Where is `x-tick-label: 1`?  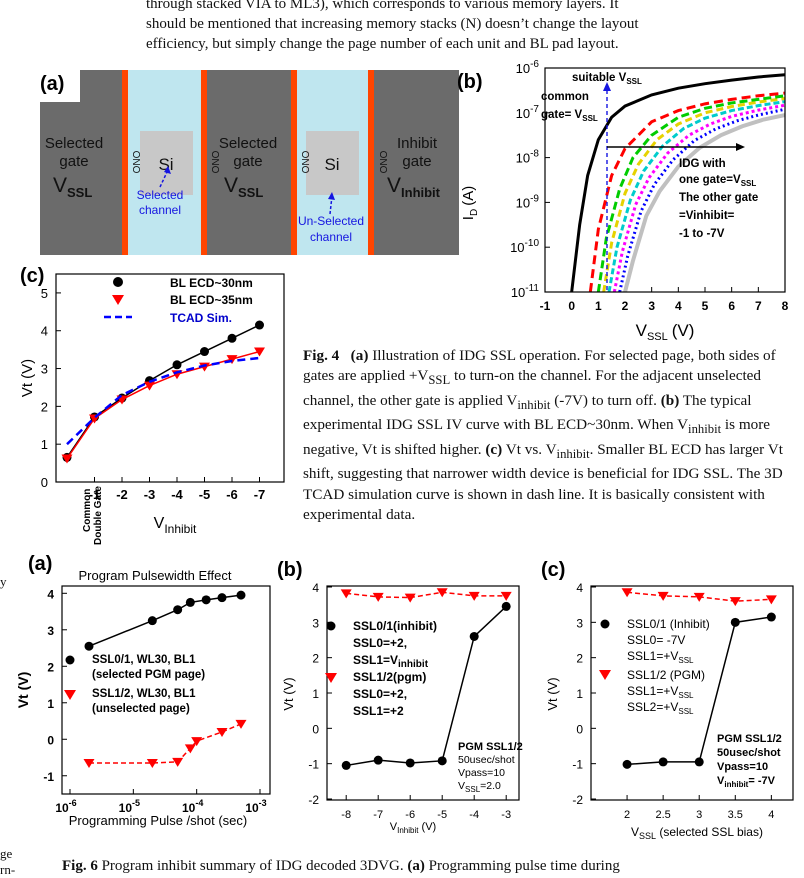 x-tick-label: 1 is located at coordinates (598, 306).